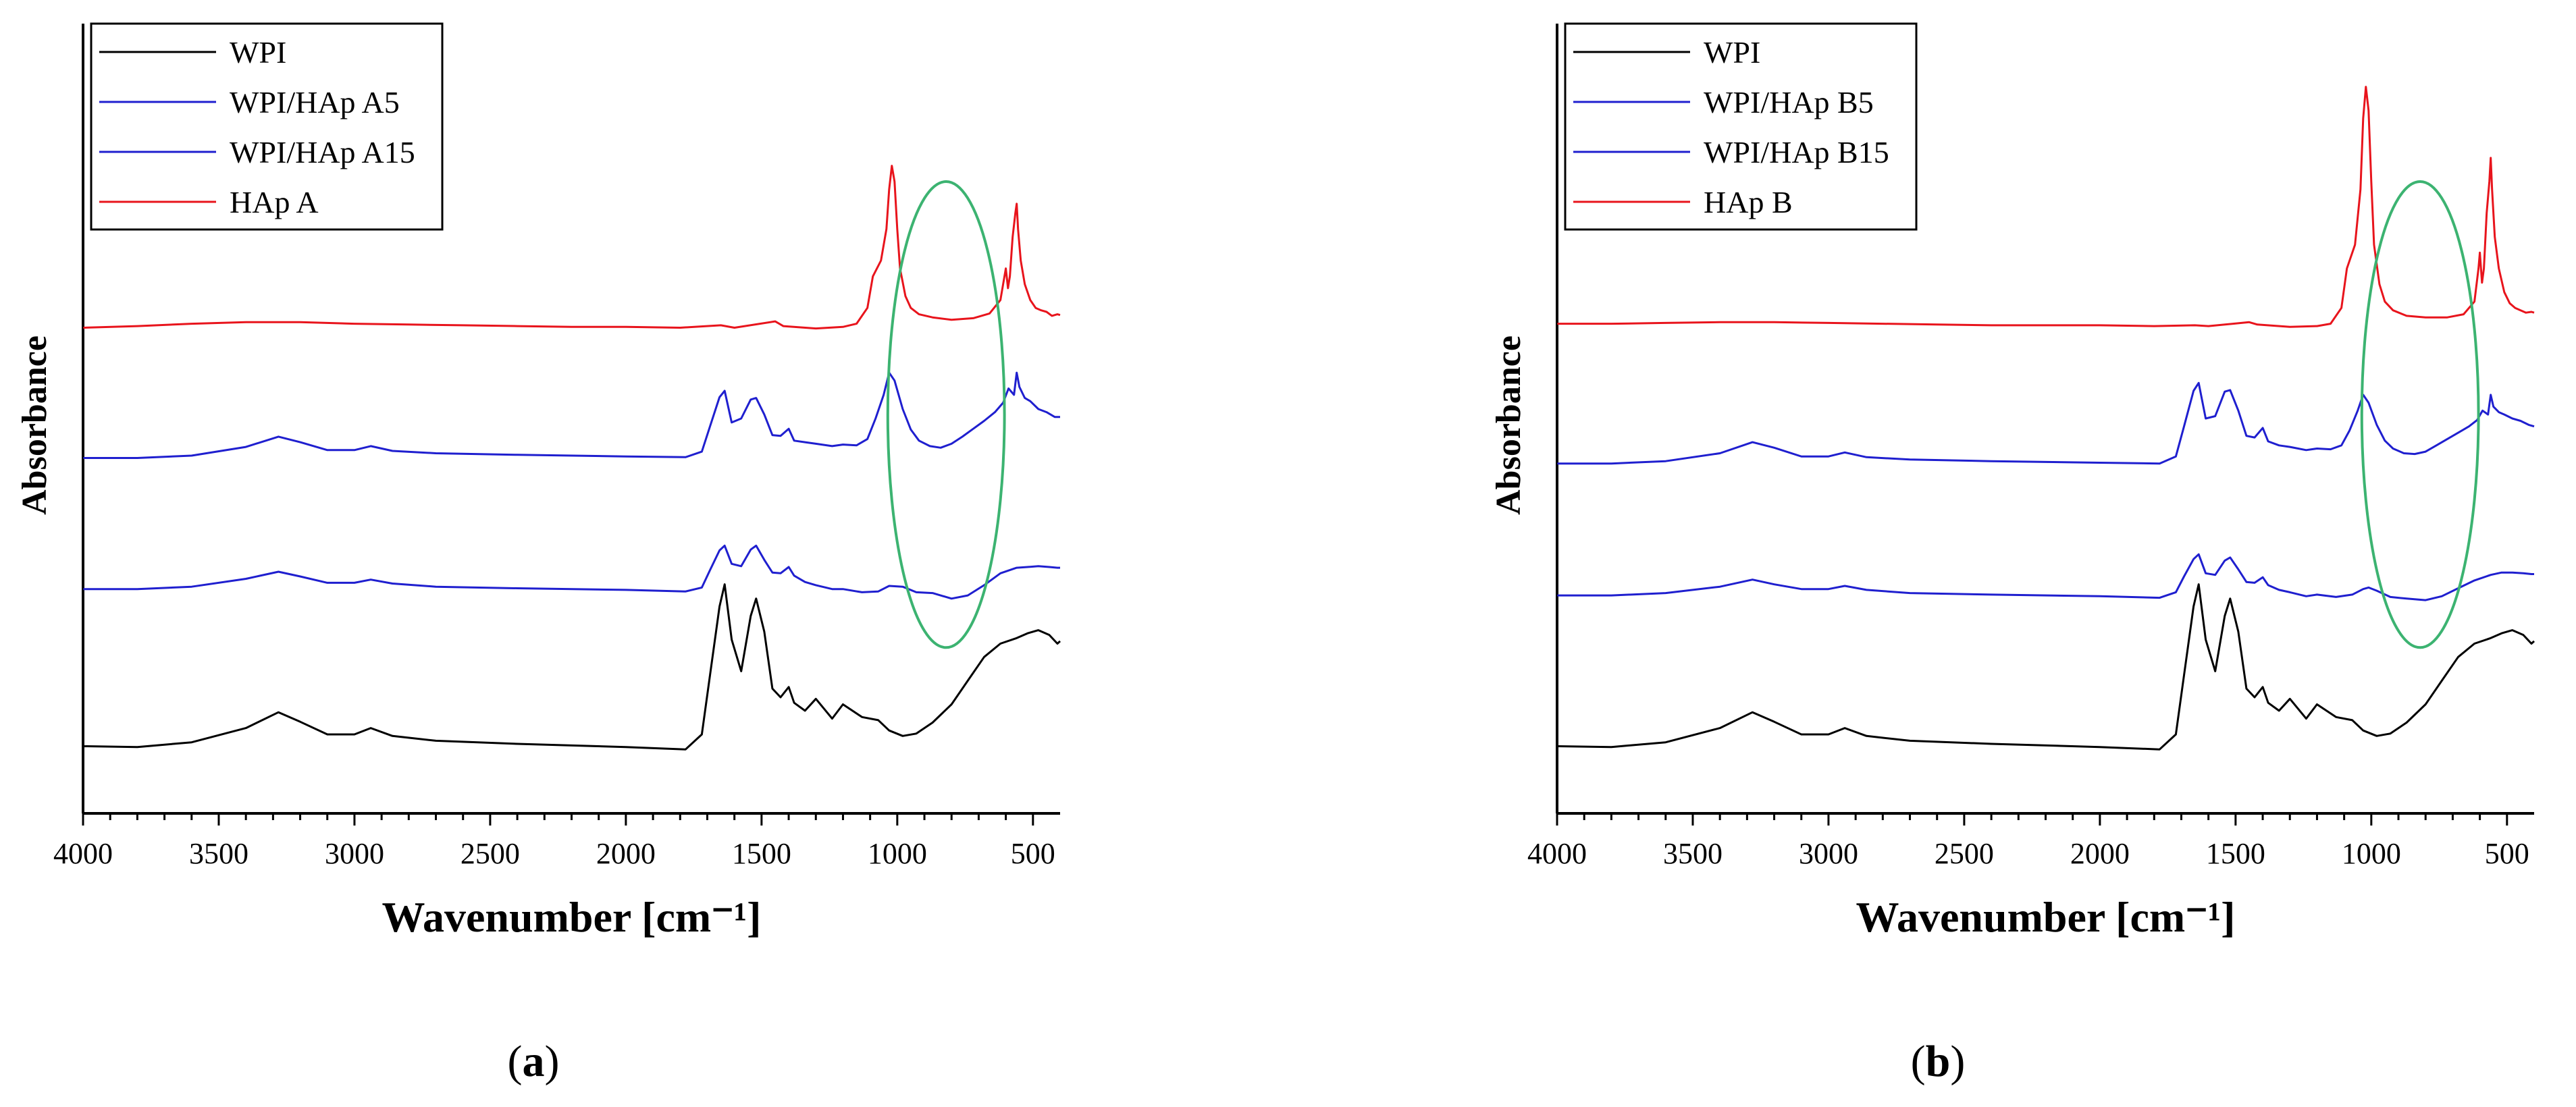 This screenshot has width=2576, height=1107. Describe the element at coordinates (1797, 152) in the screenshot. I see `legend-entry: WPI/HAp B15` at that location.